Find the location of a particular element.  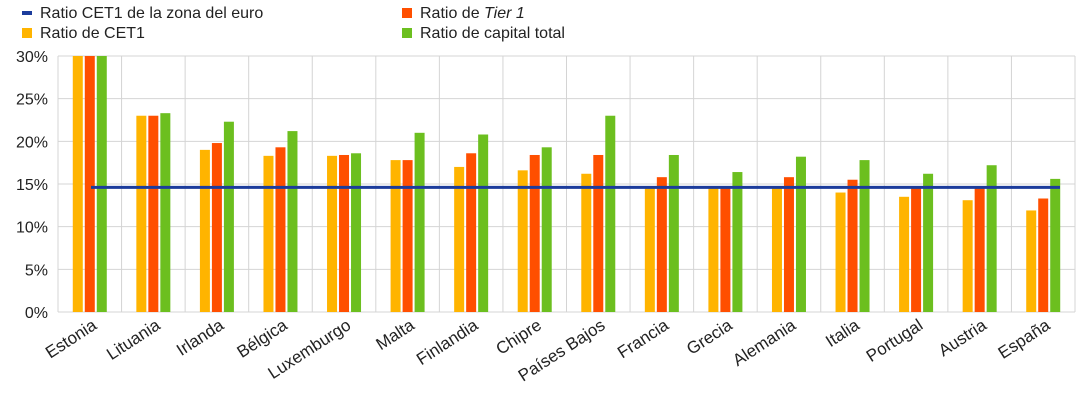

legend-label: Ratio CET1 de la zona del euro is located at coordinates (151, 13).